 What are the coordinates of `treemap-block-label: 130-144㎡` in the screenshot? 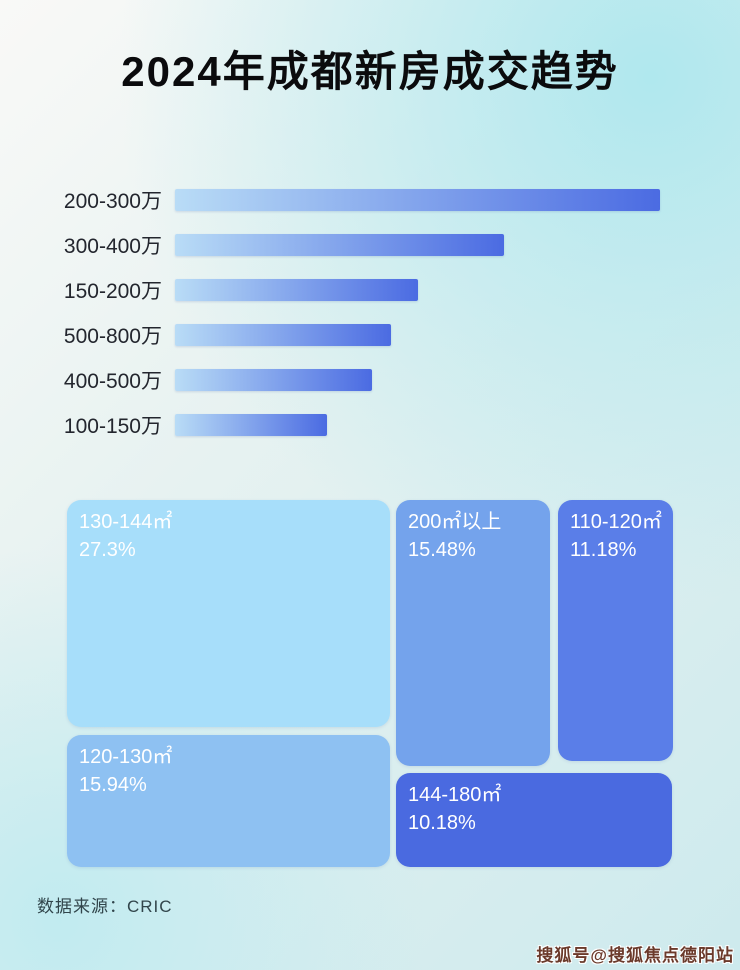 It's located at (126, 522).